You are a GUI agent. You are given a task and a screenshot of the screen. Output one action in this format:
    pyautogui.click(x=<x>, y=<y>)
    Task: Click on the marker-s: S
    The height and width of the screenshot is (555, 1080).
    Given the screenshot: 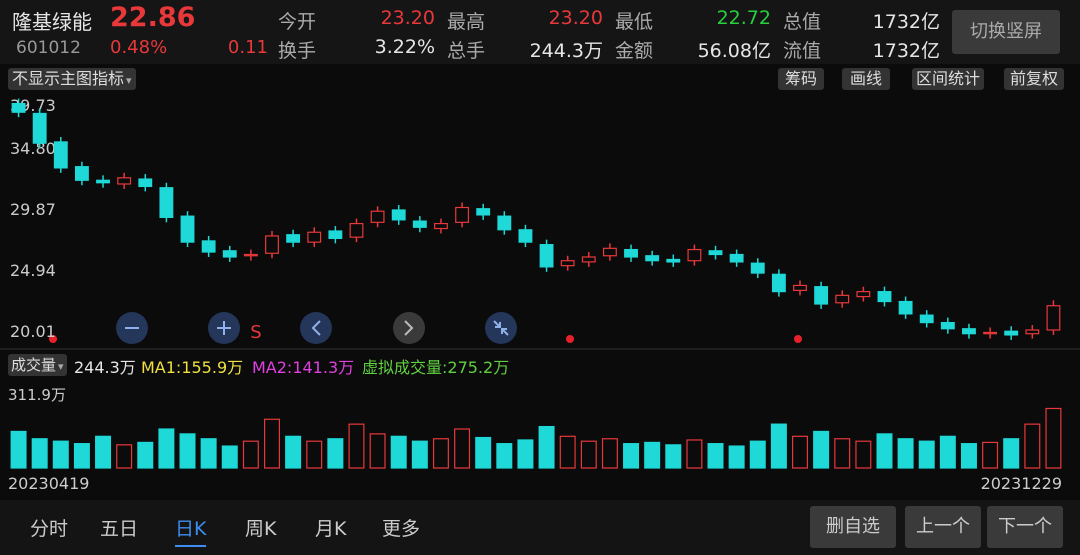 What is the action you would take?
    pyautogui.click(x=255, y=332)
    